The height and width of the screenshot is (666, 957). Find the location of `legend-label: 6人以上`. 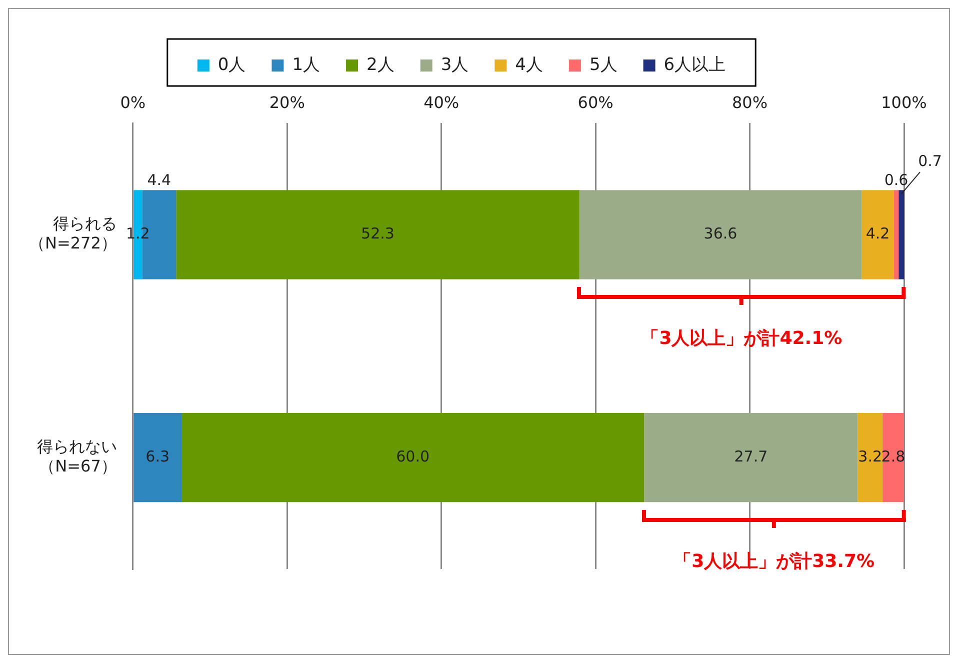

legend-label: 6人以上 is located at coordinates (695, 64).